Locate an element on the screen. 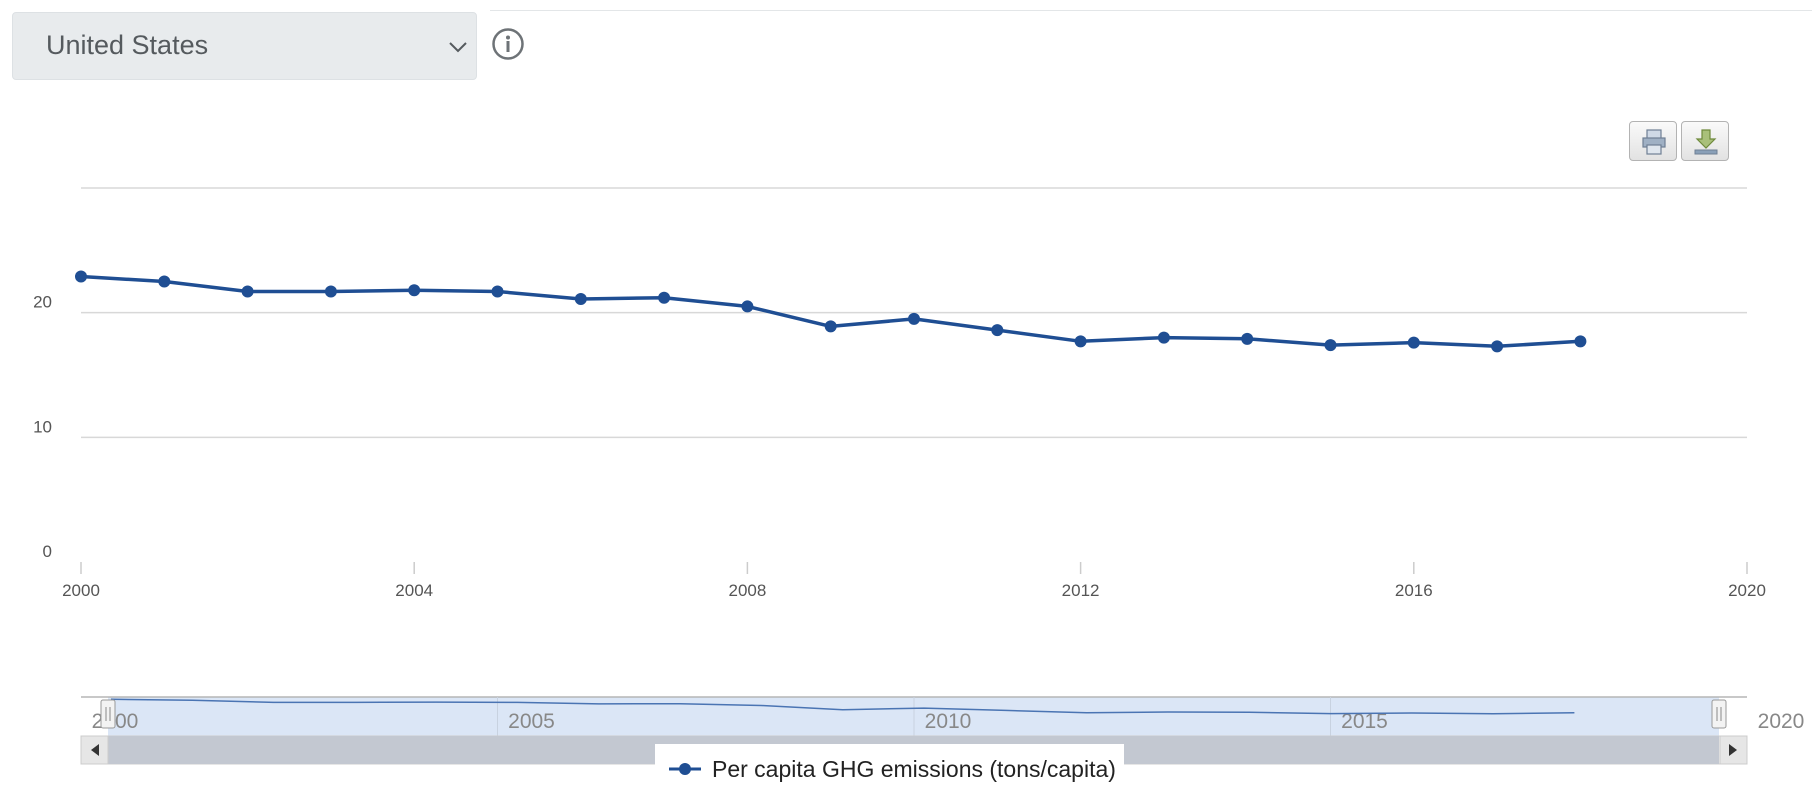 The width and height of the screenshot is (1812, 806). info-icon is located at coordinates (508, 44).